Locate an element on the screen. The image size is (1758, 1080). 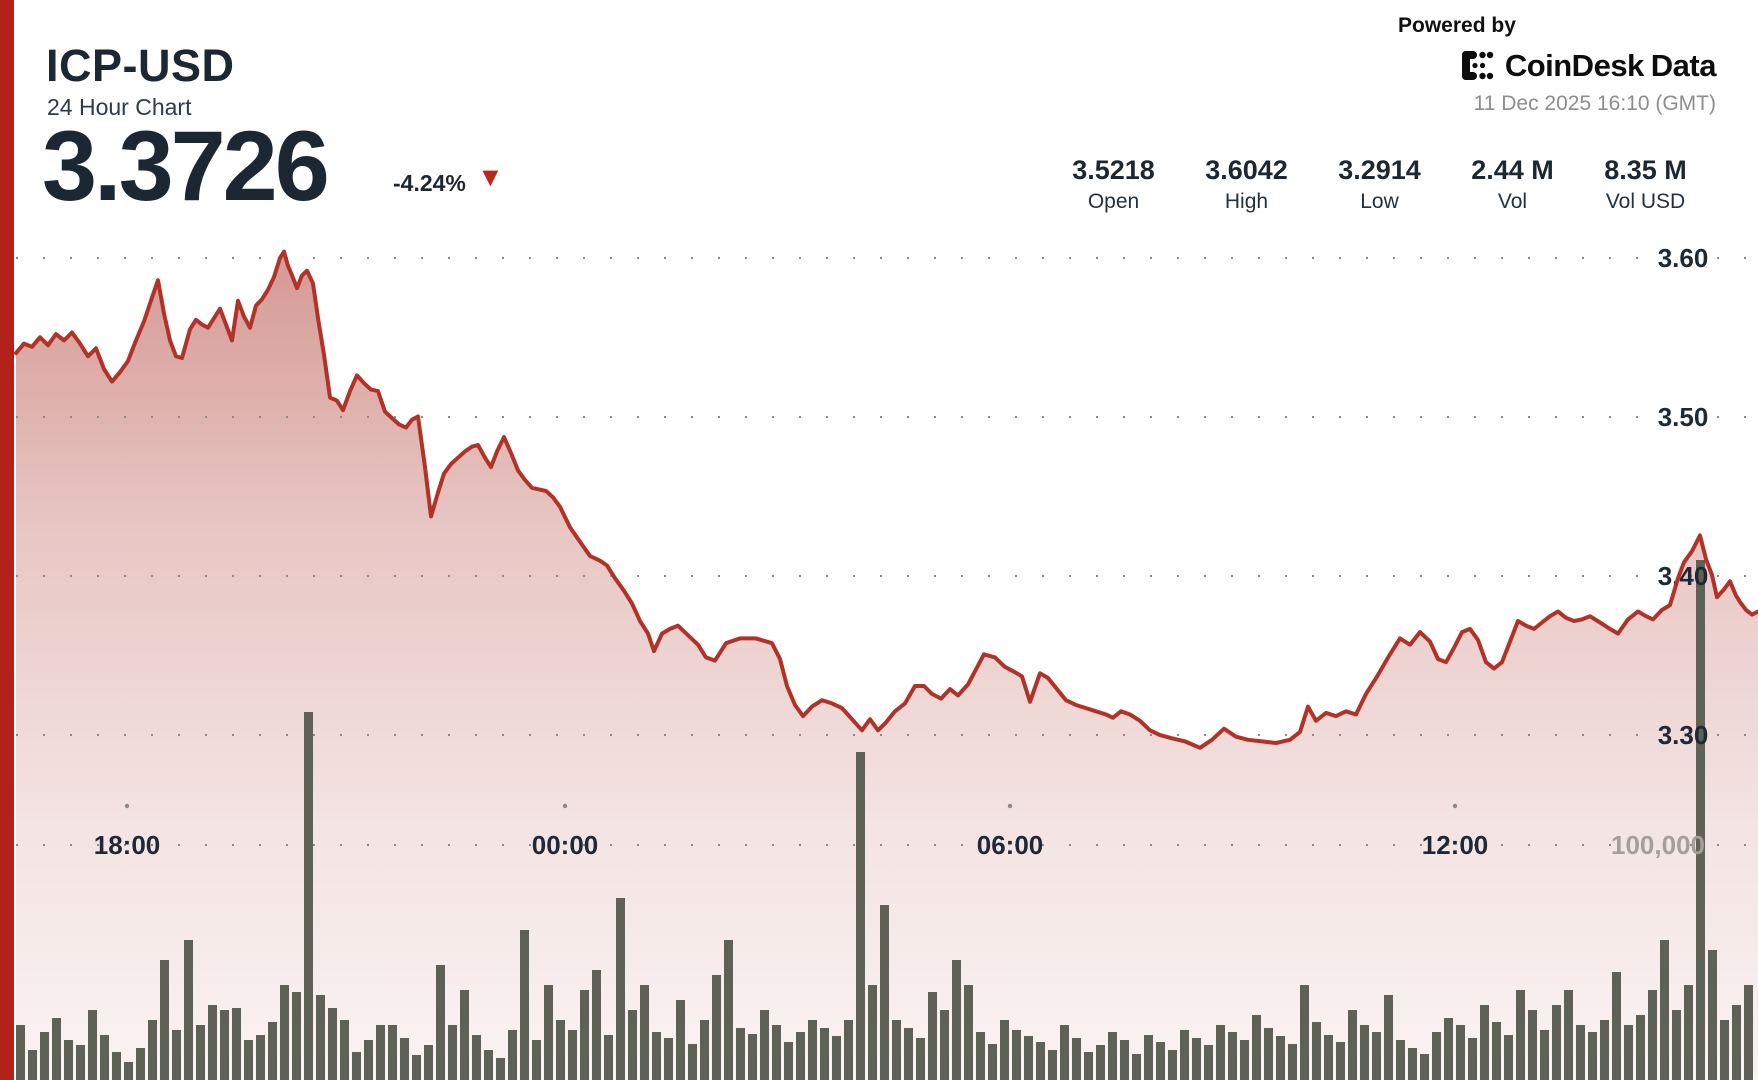
stat-vol: 2.44 M Vol is located at coordinates (1512, 184).